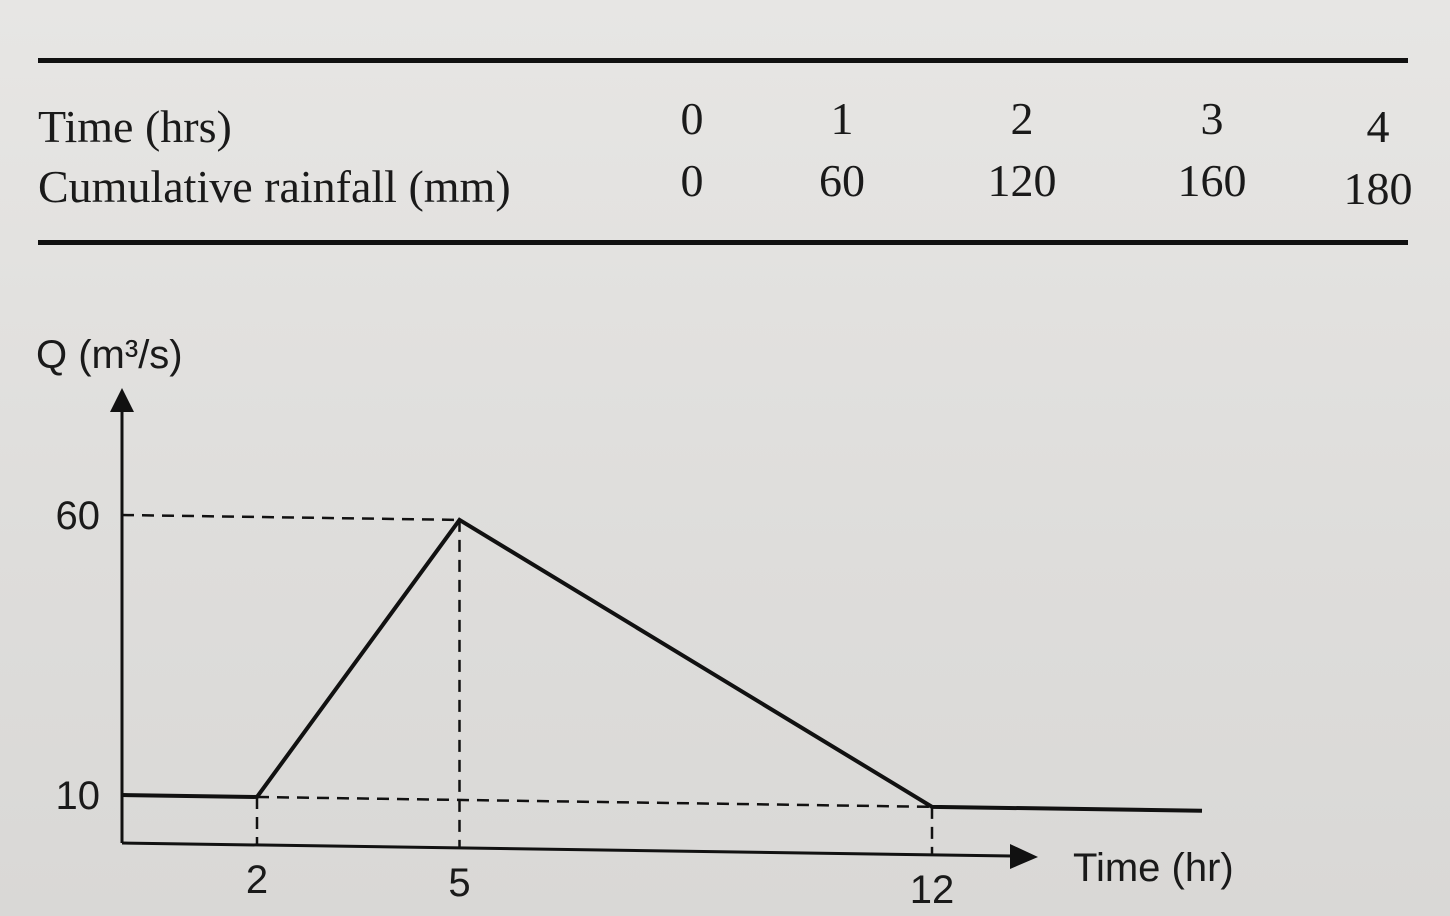 The height and width of the screenshot is (916, 1450). What do you see at coordinates (1022, 118) in the screenshot?
I see `time-cell: 2` at bounding box center [1022, 118].